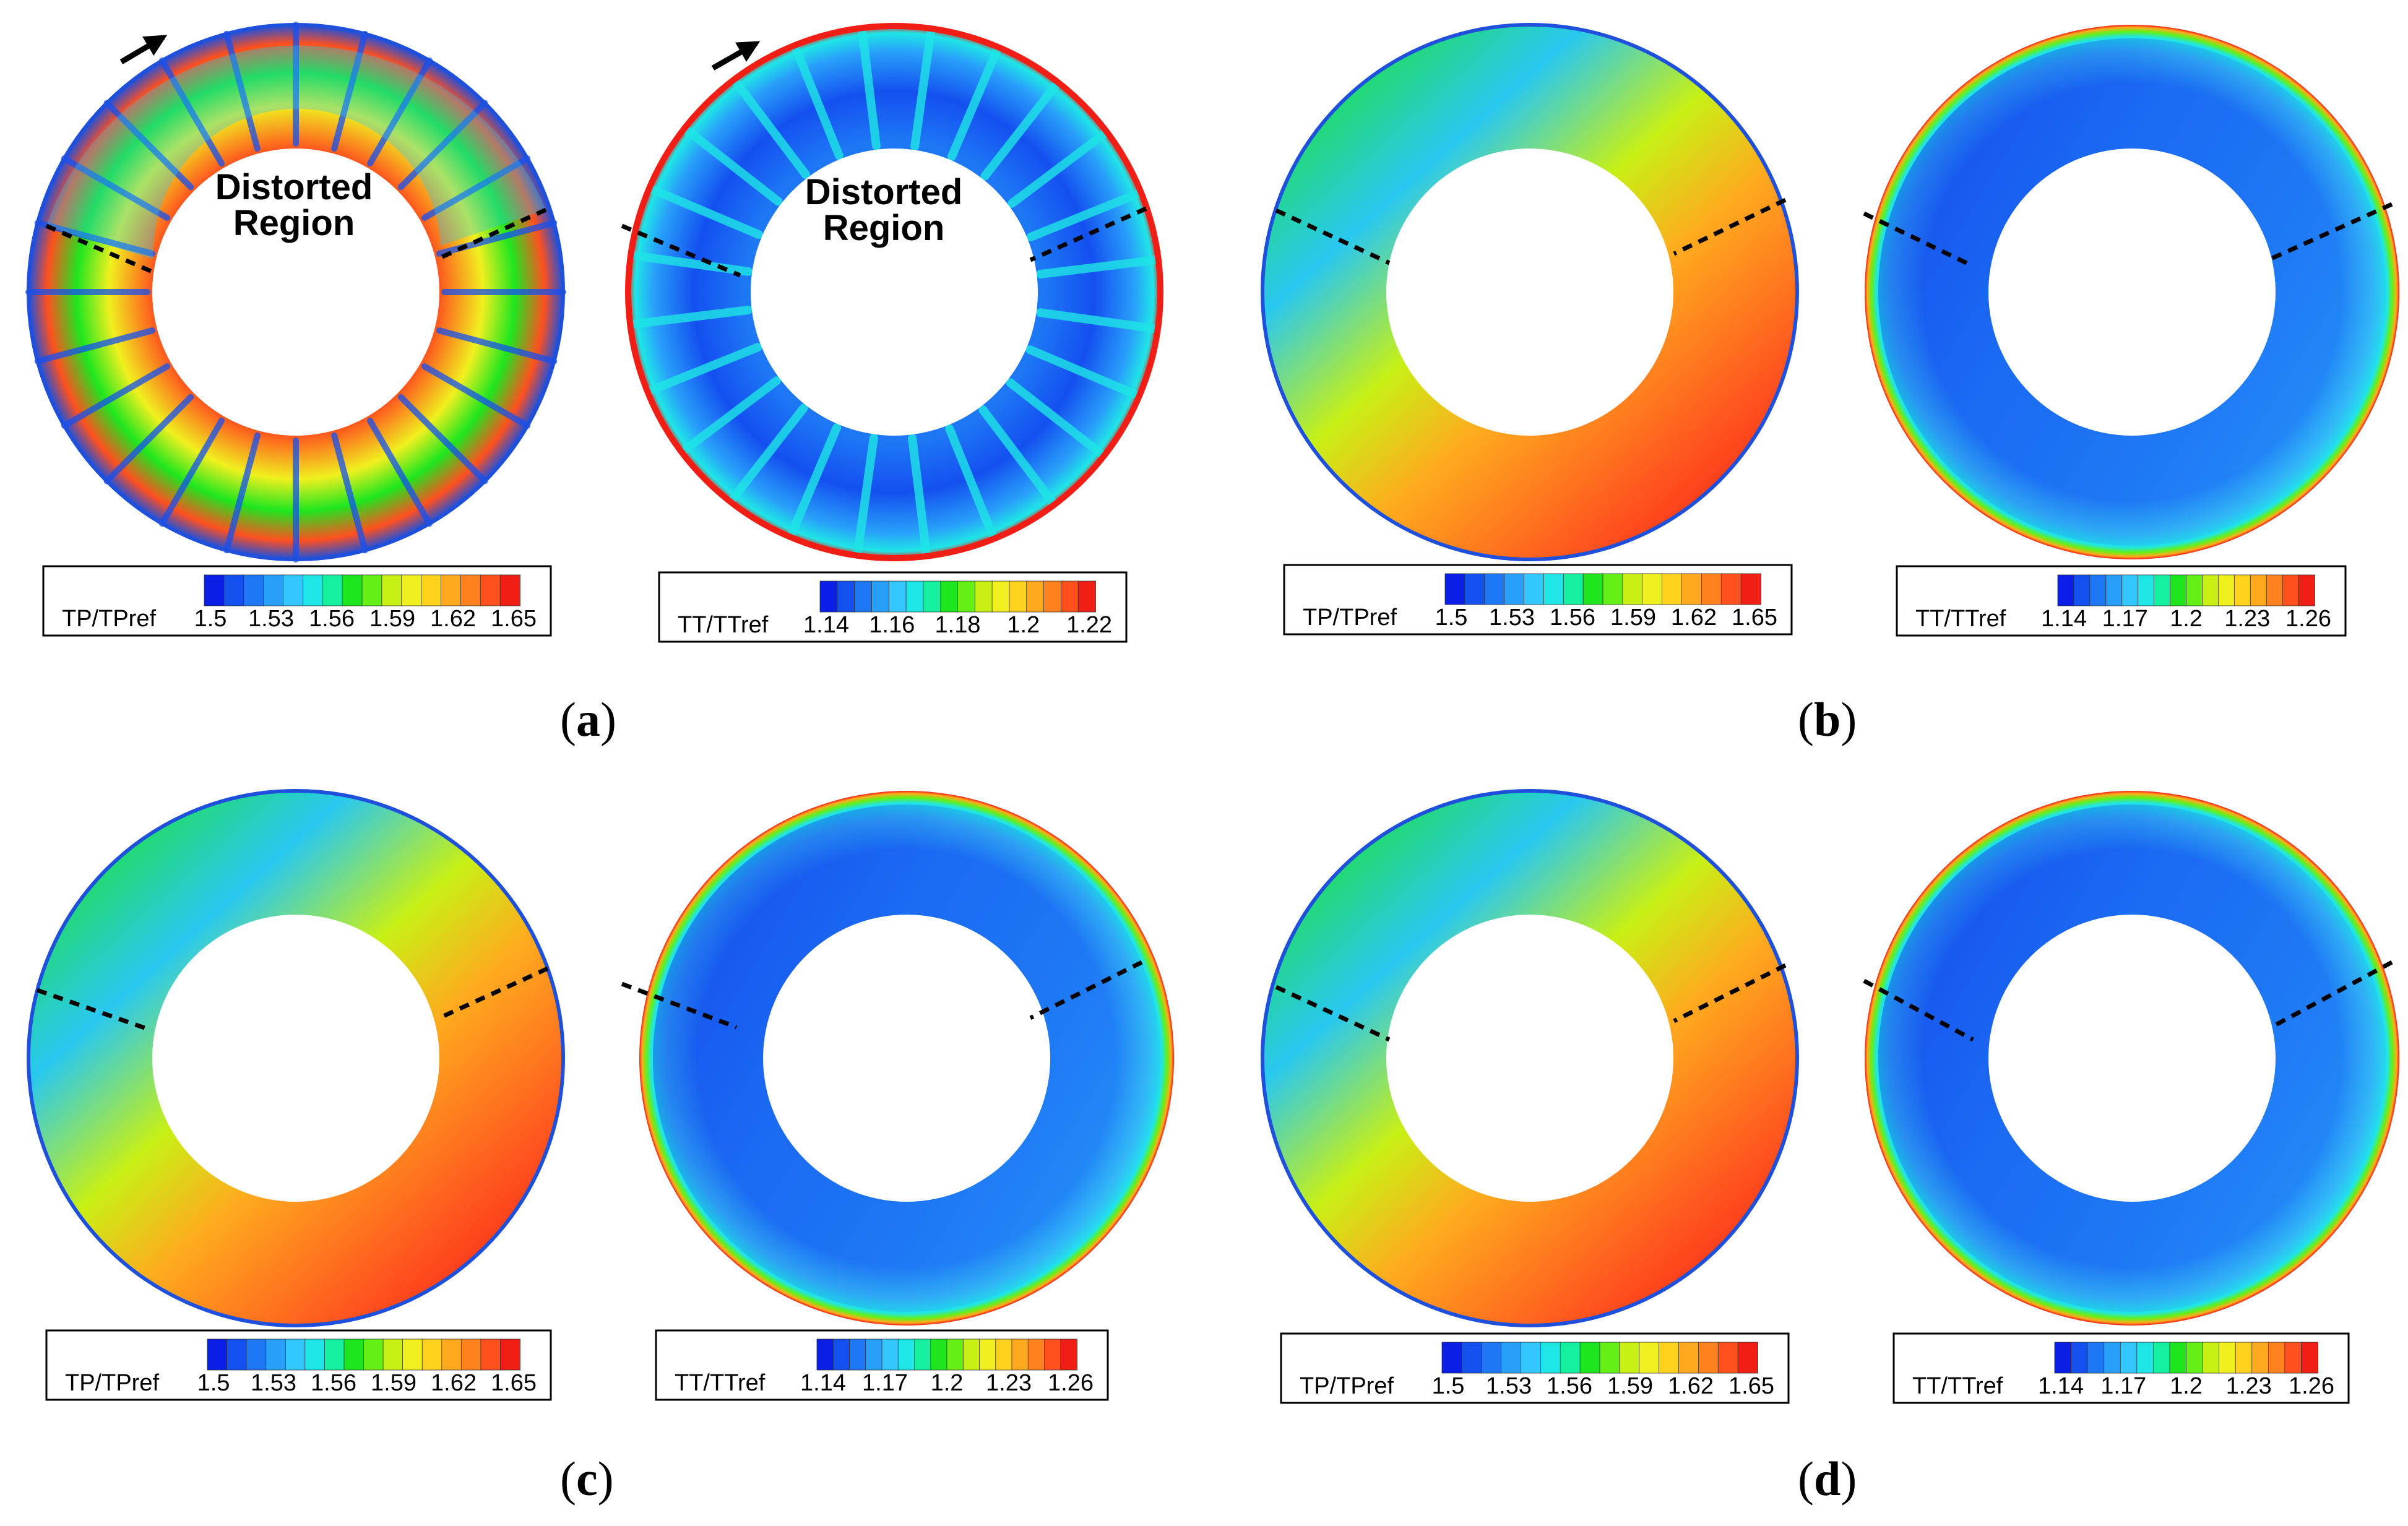 The image size is (2408, 1526). I want to click on legend-tt-b: TT/TTref 1.14 1.17 1.2 1.23 1.26, so click(2121, 601).